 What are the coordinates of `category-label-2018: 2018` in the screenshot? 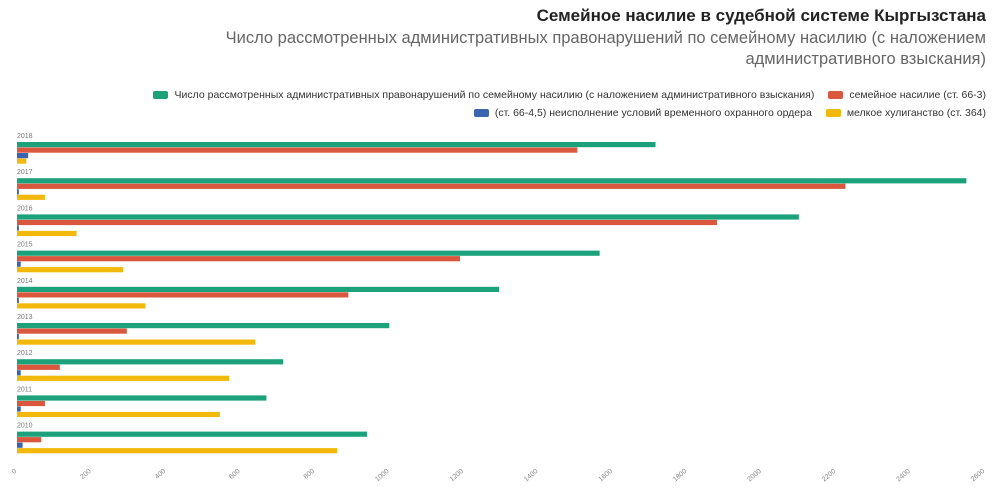 It's located at (25, 136).